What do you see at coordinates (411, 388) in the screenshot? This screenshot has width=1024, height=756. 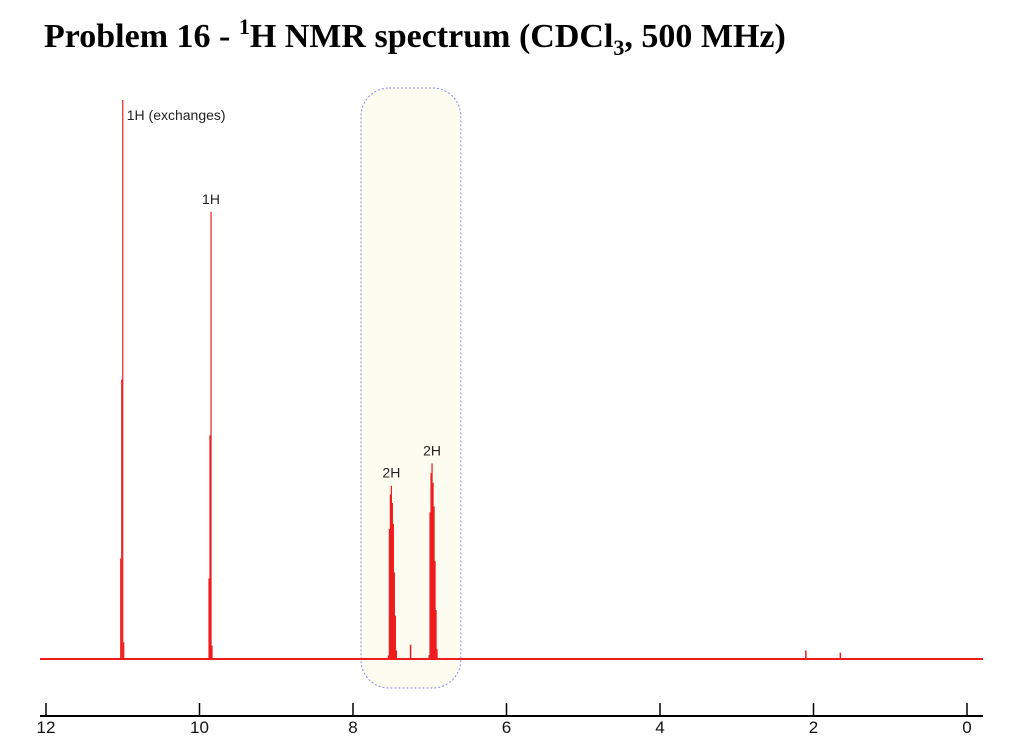 I see `highlight-region` at bounding box center [411, 388].